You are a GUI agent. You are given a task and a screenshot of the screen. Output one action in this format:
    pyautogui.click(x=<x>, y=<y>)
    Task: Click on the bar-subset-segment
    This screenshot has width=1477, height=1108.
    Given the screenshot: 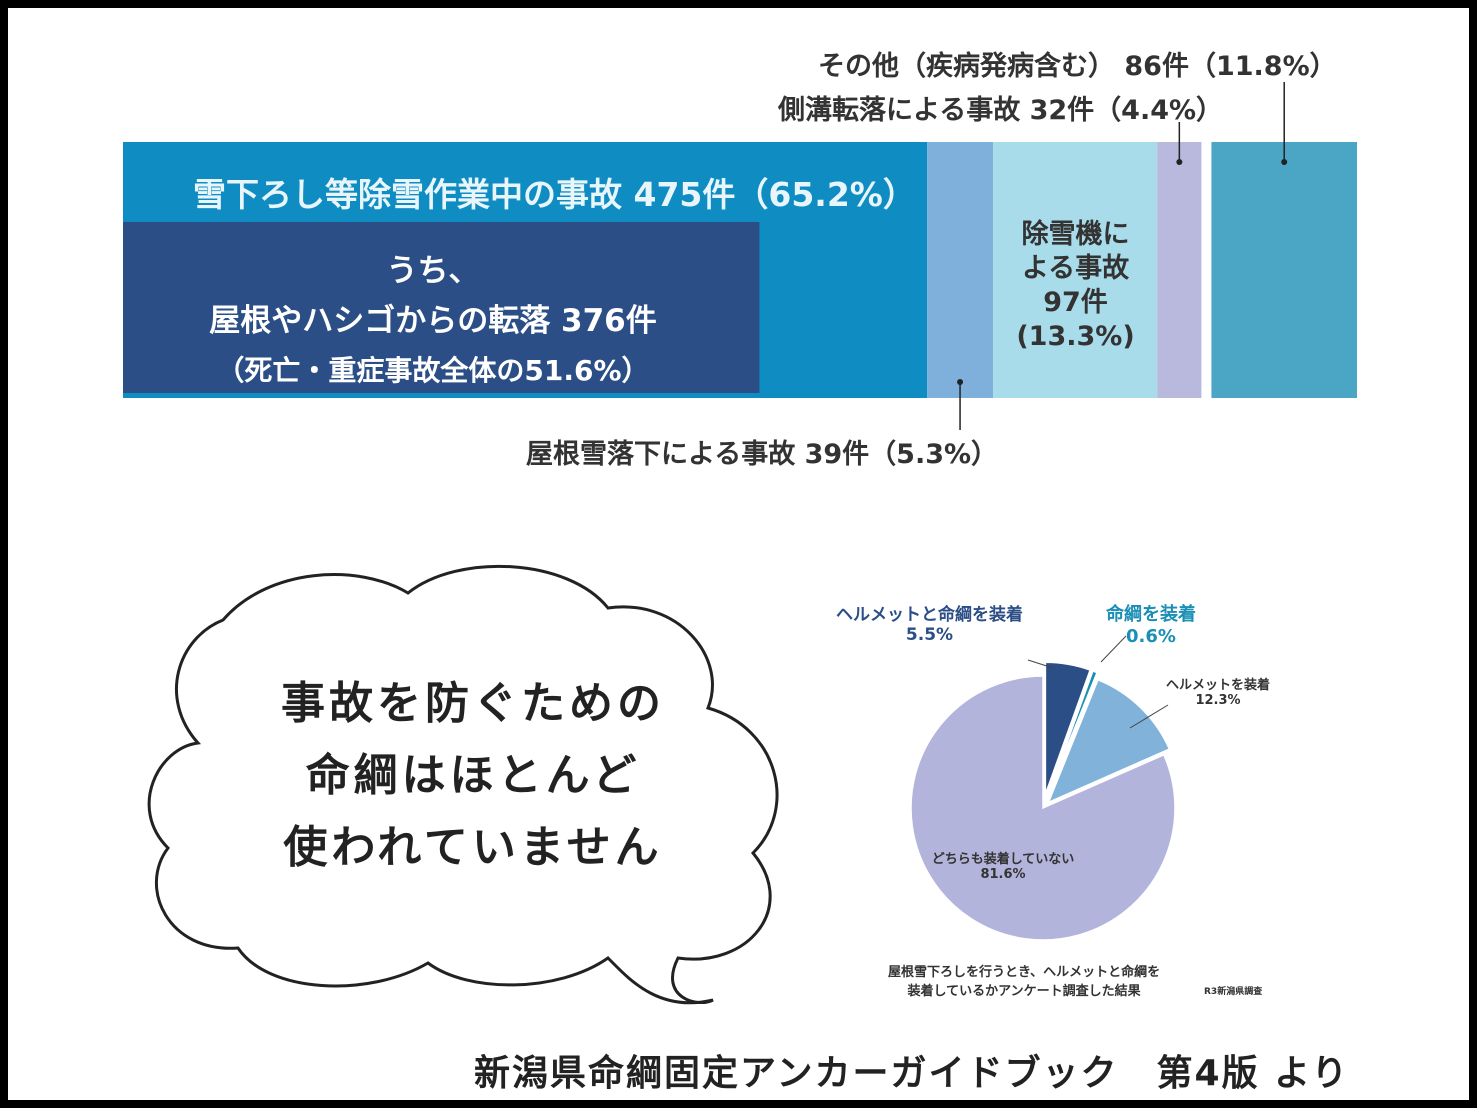 What is the action you would take?
    pyautogui.click(x=441, y=307)
    